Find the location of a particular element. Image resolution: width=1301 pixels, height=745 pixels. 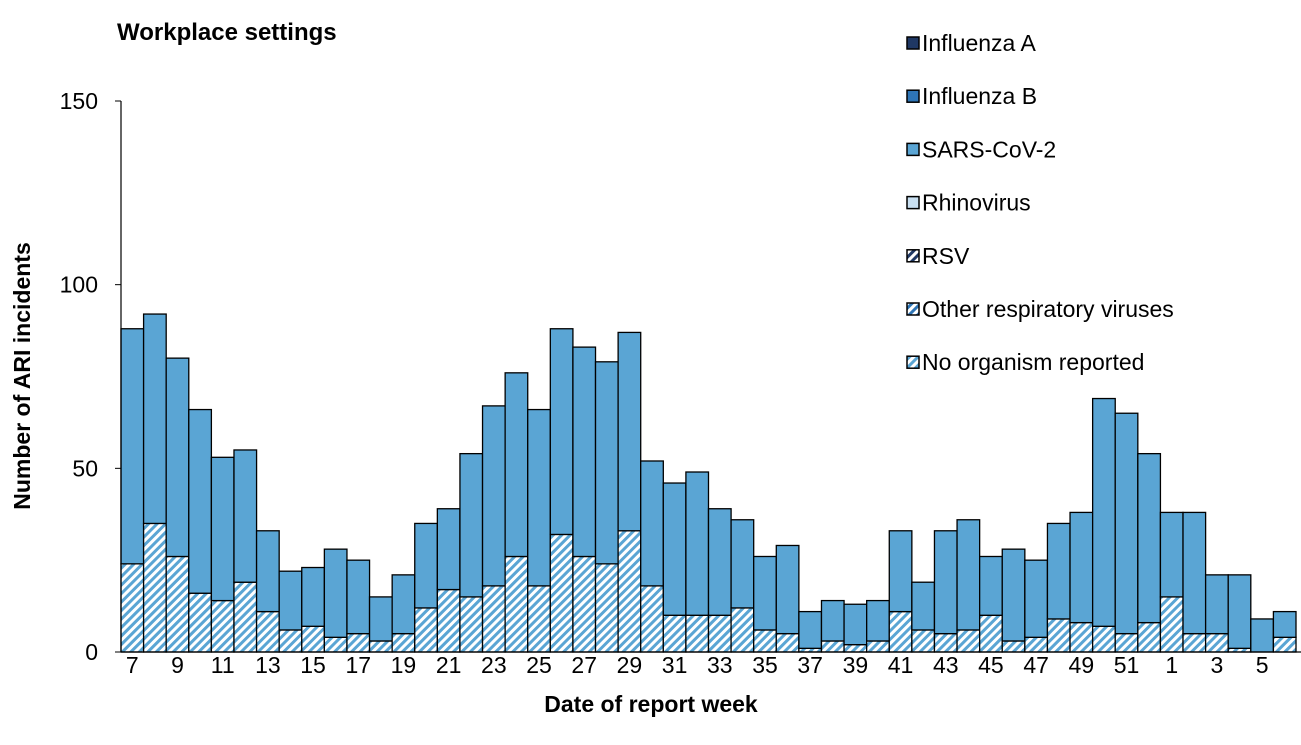

x-tick-label: 1 is located at coordinates (1171, 665).